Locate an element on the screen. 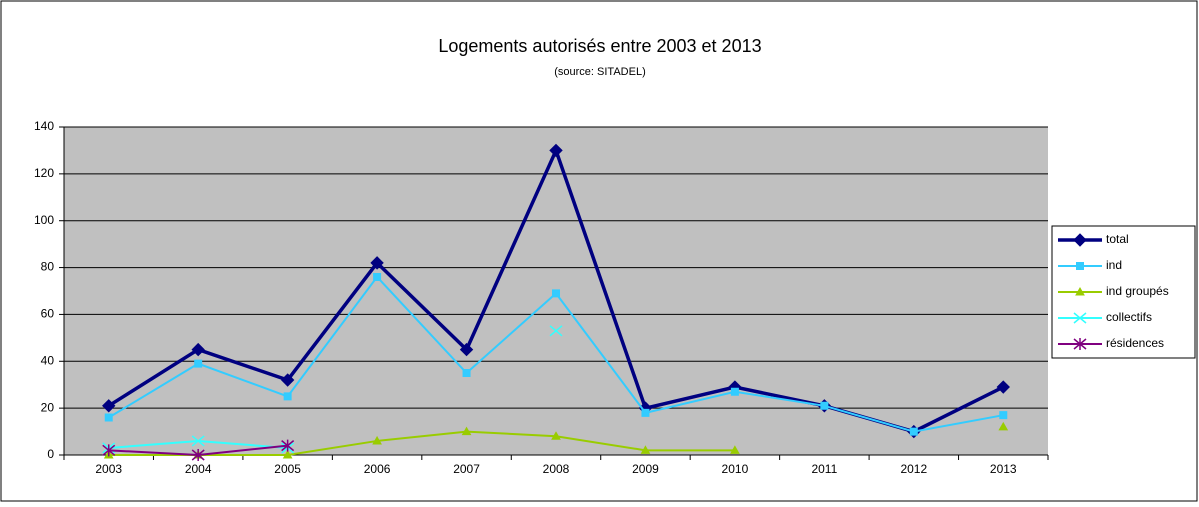 This screenshot has height=507, width=1199. x-tick-label: 2007 is located at coordinates (466, 469).